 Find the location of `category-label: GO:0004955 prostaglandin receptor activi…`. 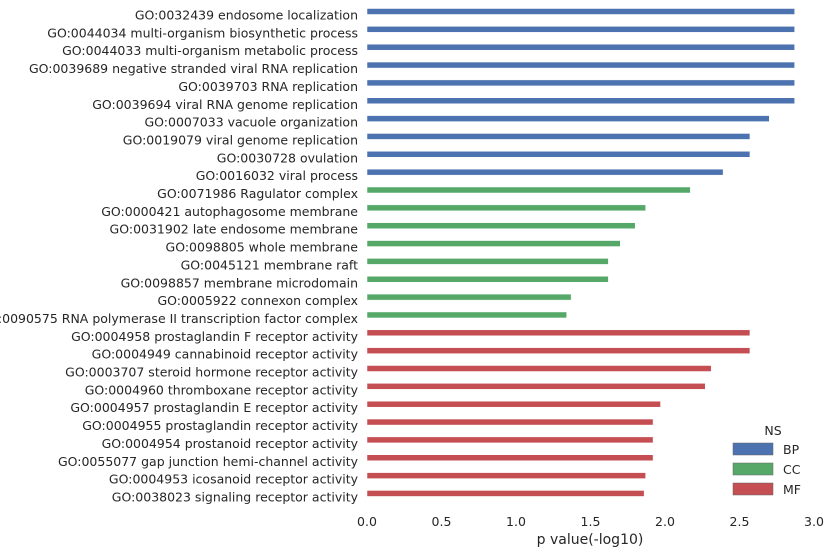

category-label: GO:0004955 prostaglandin receptor activi… is located at coordinates (220, 425).